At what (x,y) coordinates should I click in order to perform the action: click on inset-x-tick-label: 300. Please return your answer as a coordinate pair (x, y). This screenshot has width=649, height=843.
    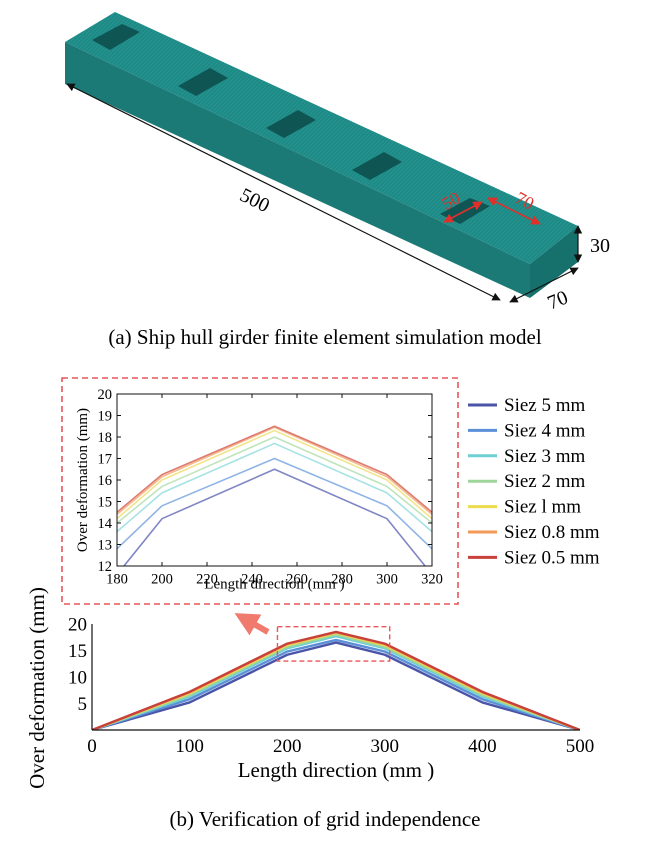
    Looking at the image, I should click on (387, 580).